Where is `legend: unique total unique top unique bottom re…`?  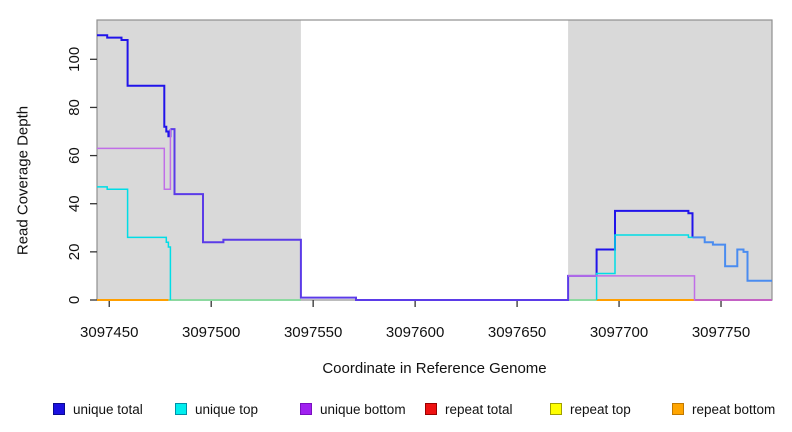
legend: unique total unique top unique bottom re… is located at coordinates (396, 412).